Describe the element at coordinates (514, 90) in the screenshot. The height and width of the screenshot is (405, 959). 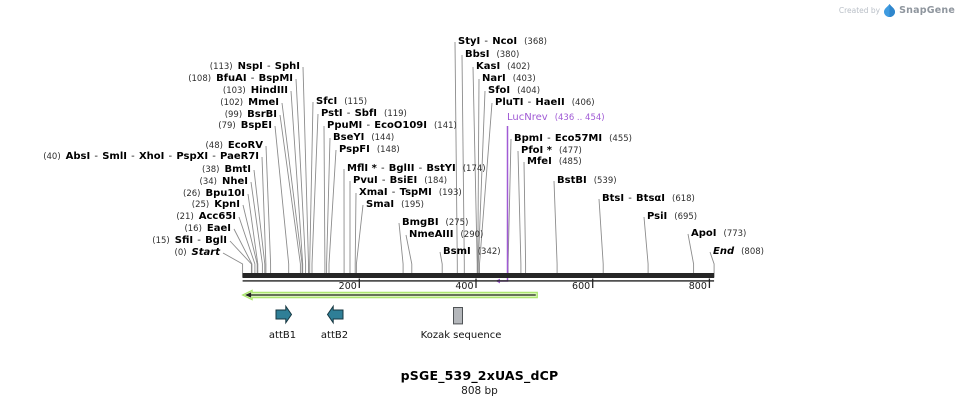
I see `enzyme-label-sfoi: SfoI (404)` at that location.